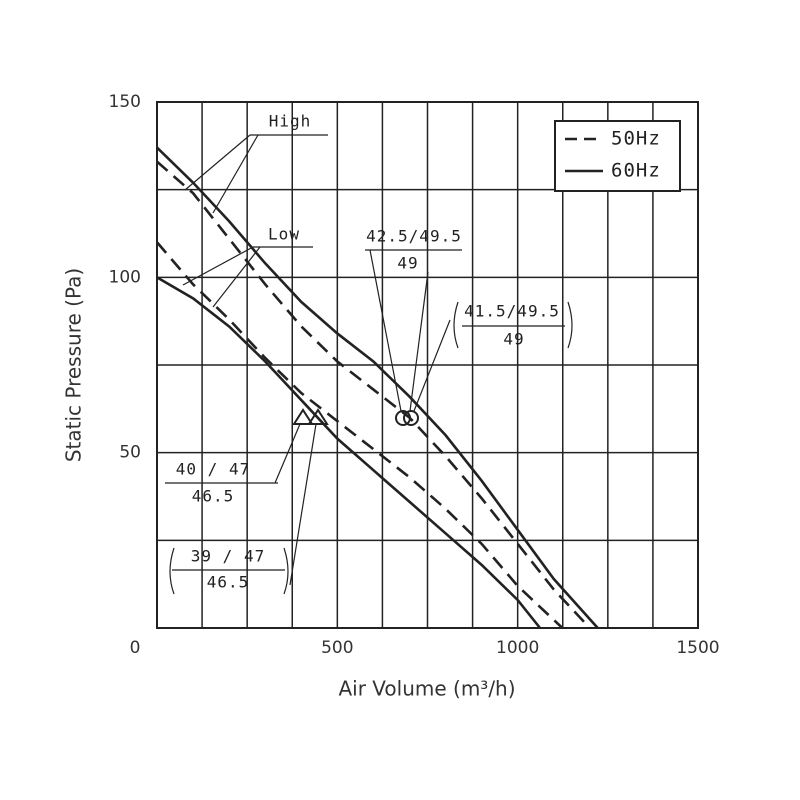 Image resolution: width=800 pixels, height=800 pixels. Describe the element at coordinates (337, 648) in the screenshot. I see `x-tick-label: 500` at that location.